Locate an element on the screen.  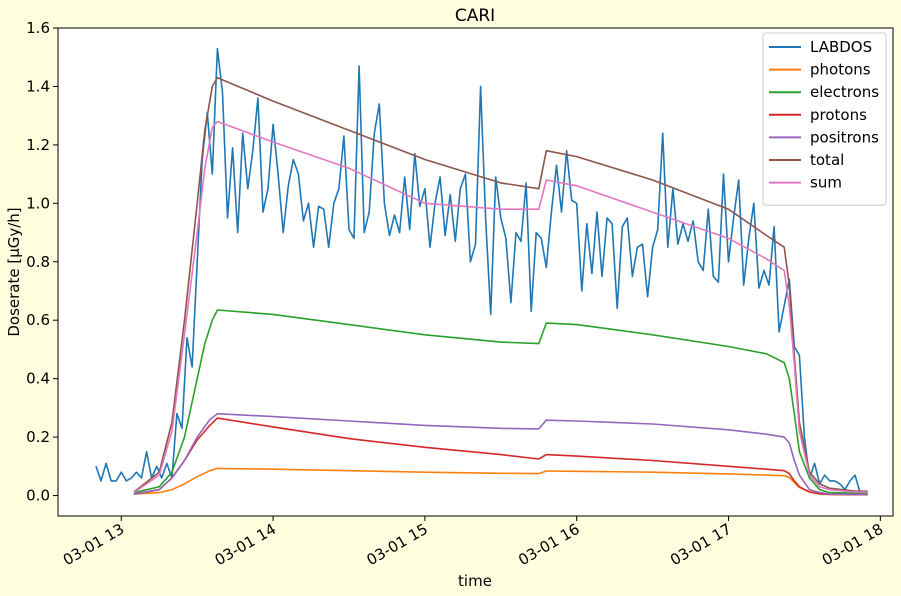
legend-label-photons: photons is located at coordinates (840, 70).